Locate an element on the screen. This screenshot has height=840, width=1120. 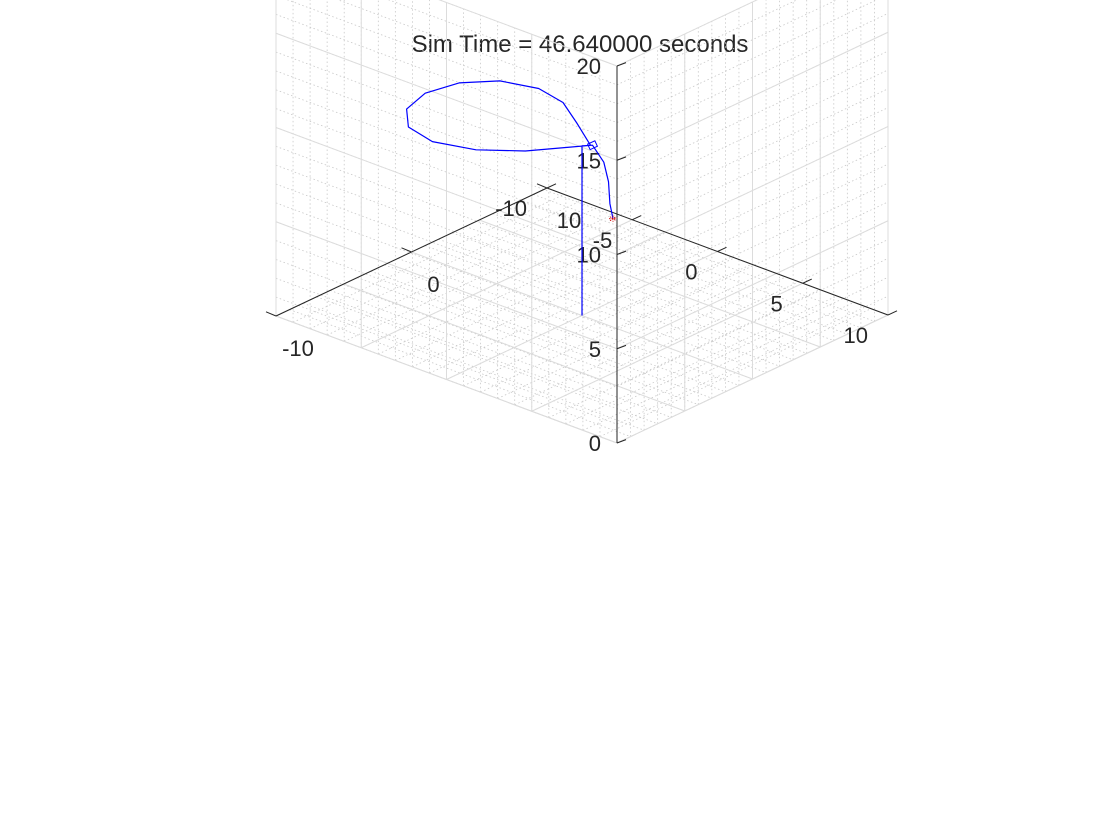
y-tick-label: 10 is located at coordinates (856, 335).